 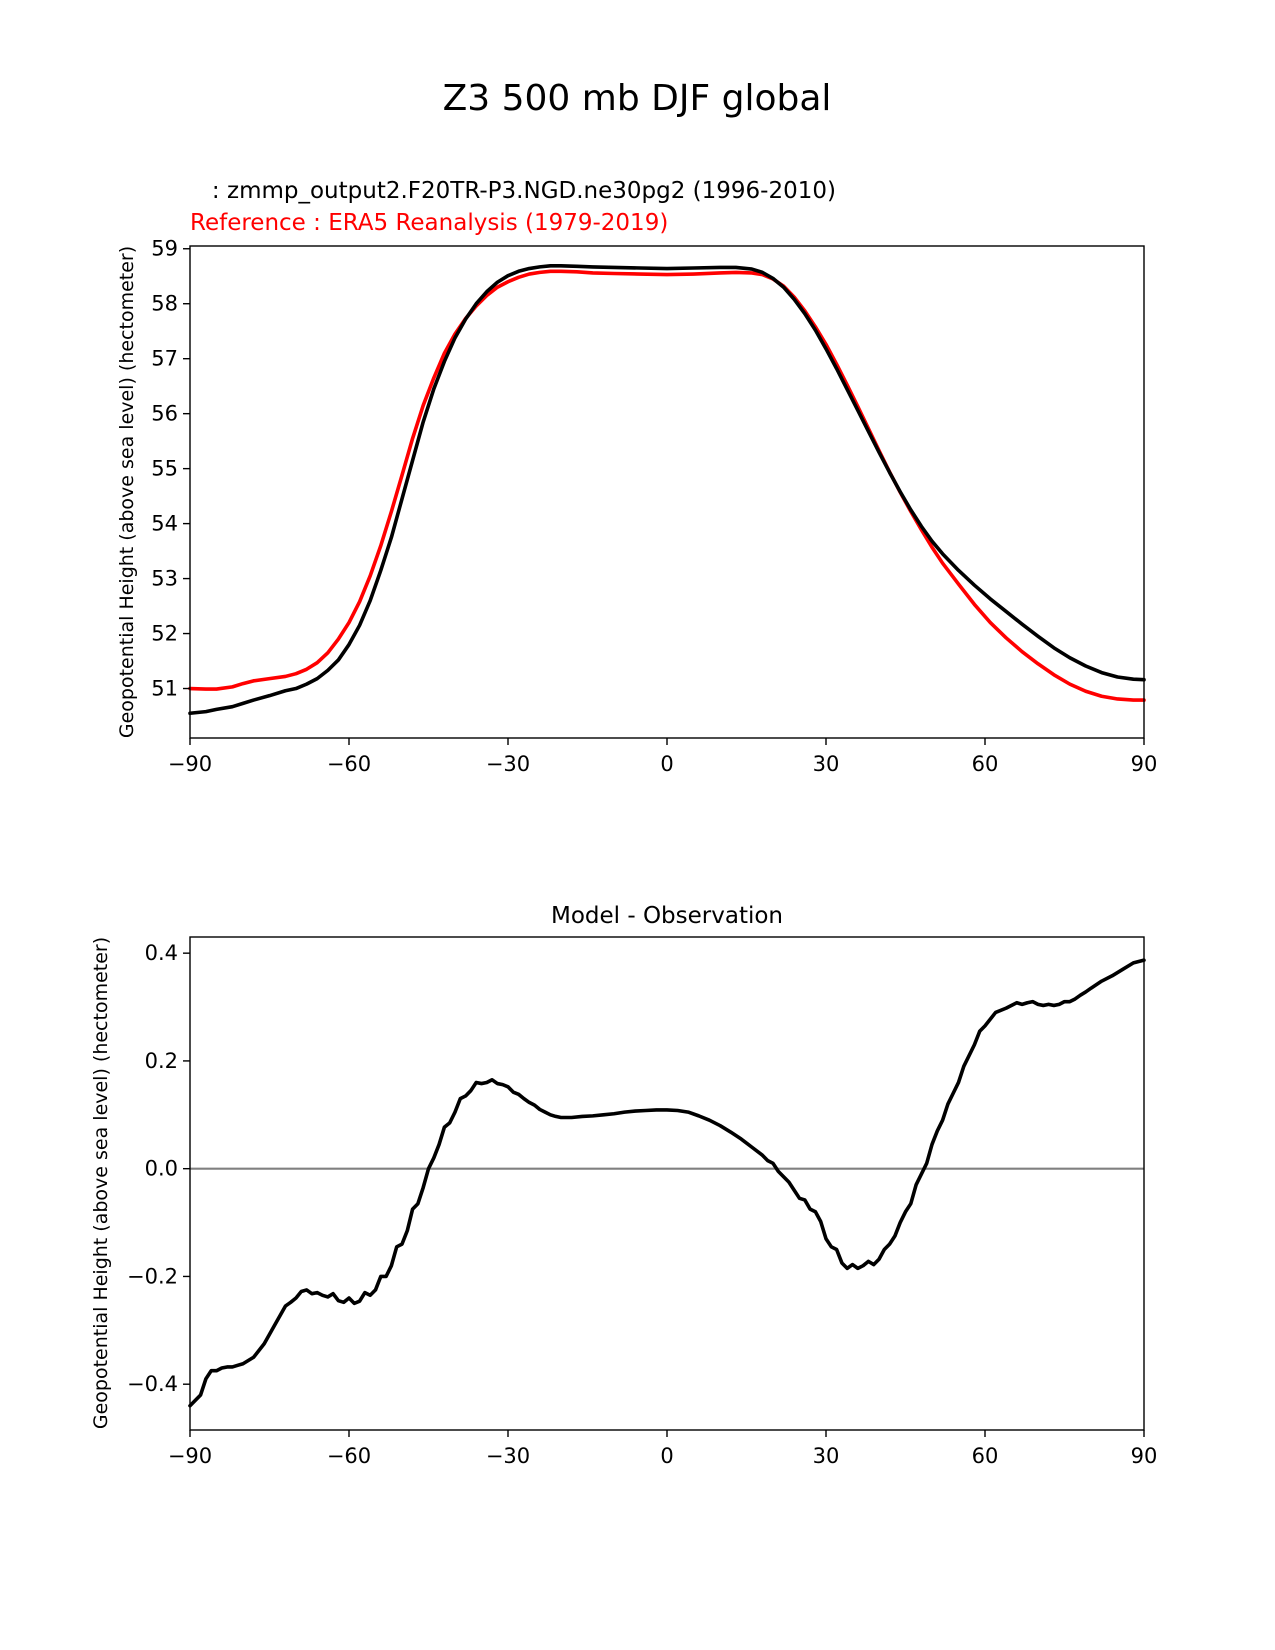 I want to click on y-tick-label: 0.4, so click(x=161, y=953).